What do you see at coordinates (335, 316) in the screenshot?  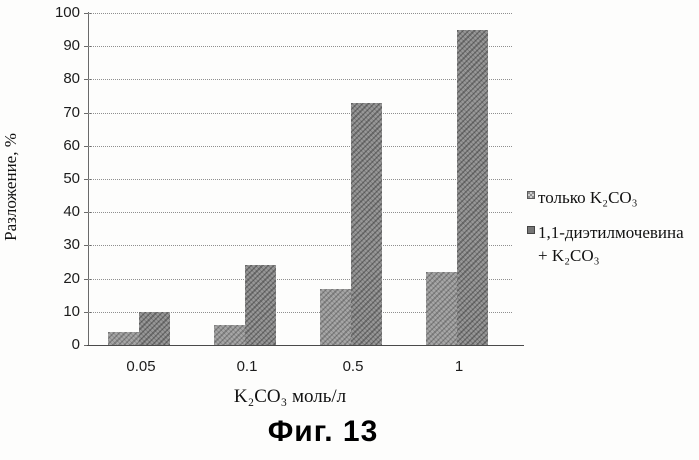 I see `bar-только-k₂co₃-0.5` at bounding box center [335, 316].